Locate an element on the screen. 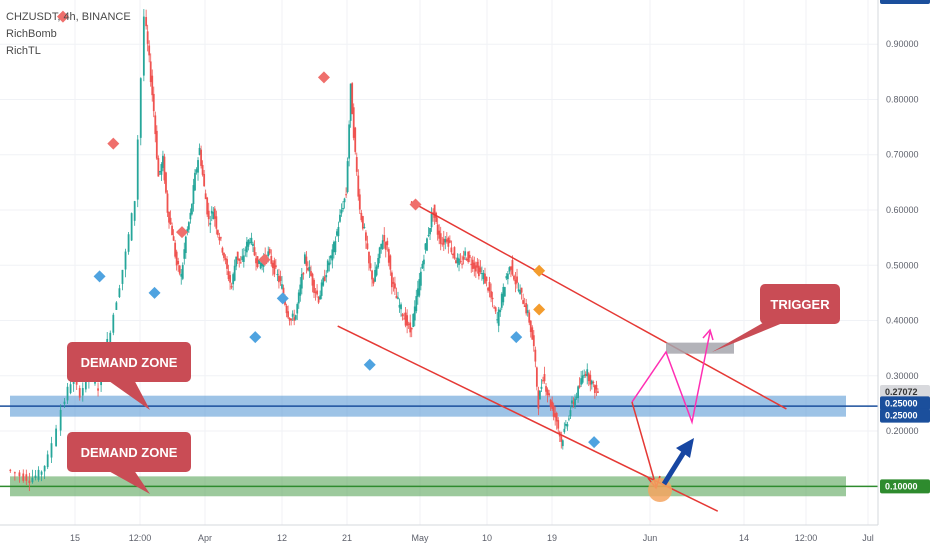 This screenshot has width=932, height=550. price-tag-label: 0.25000 is located at coordinates (901, 403).